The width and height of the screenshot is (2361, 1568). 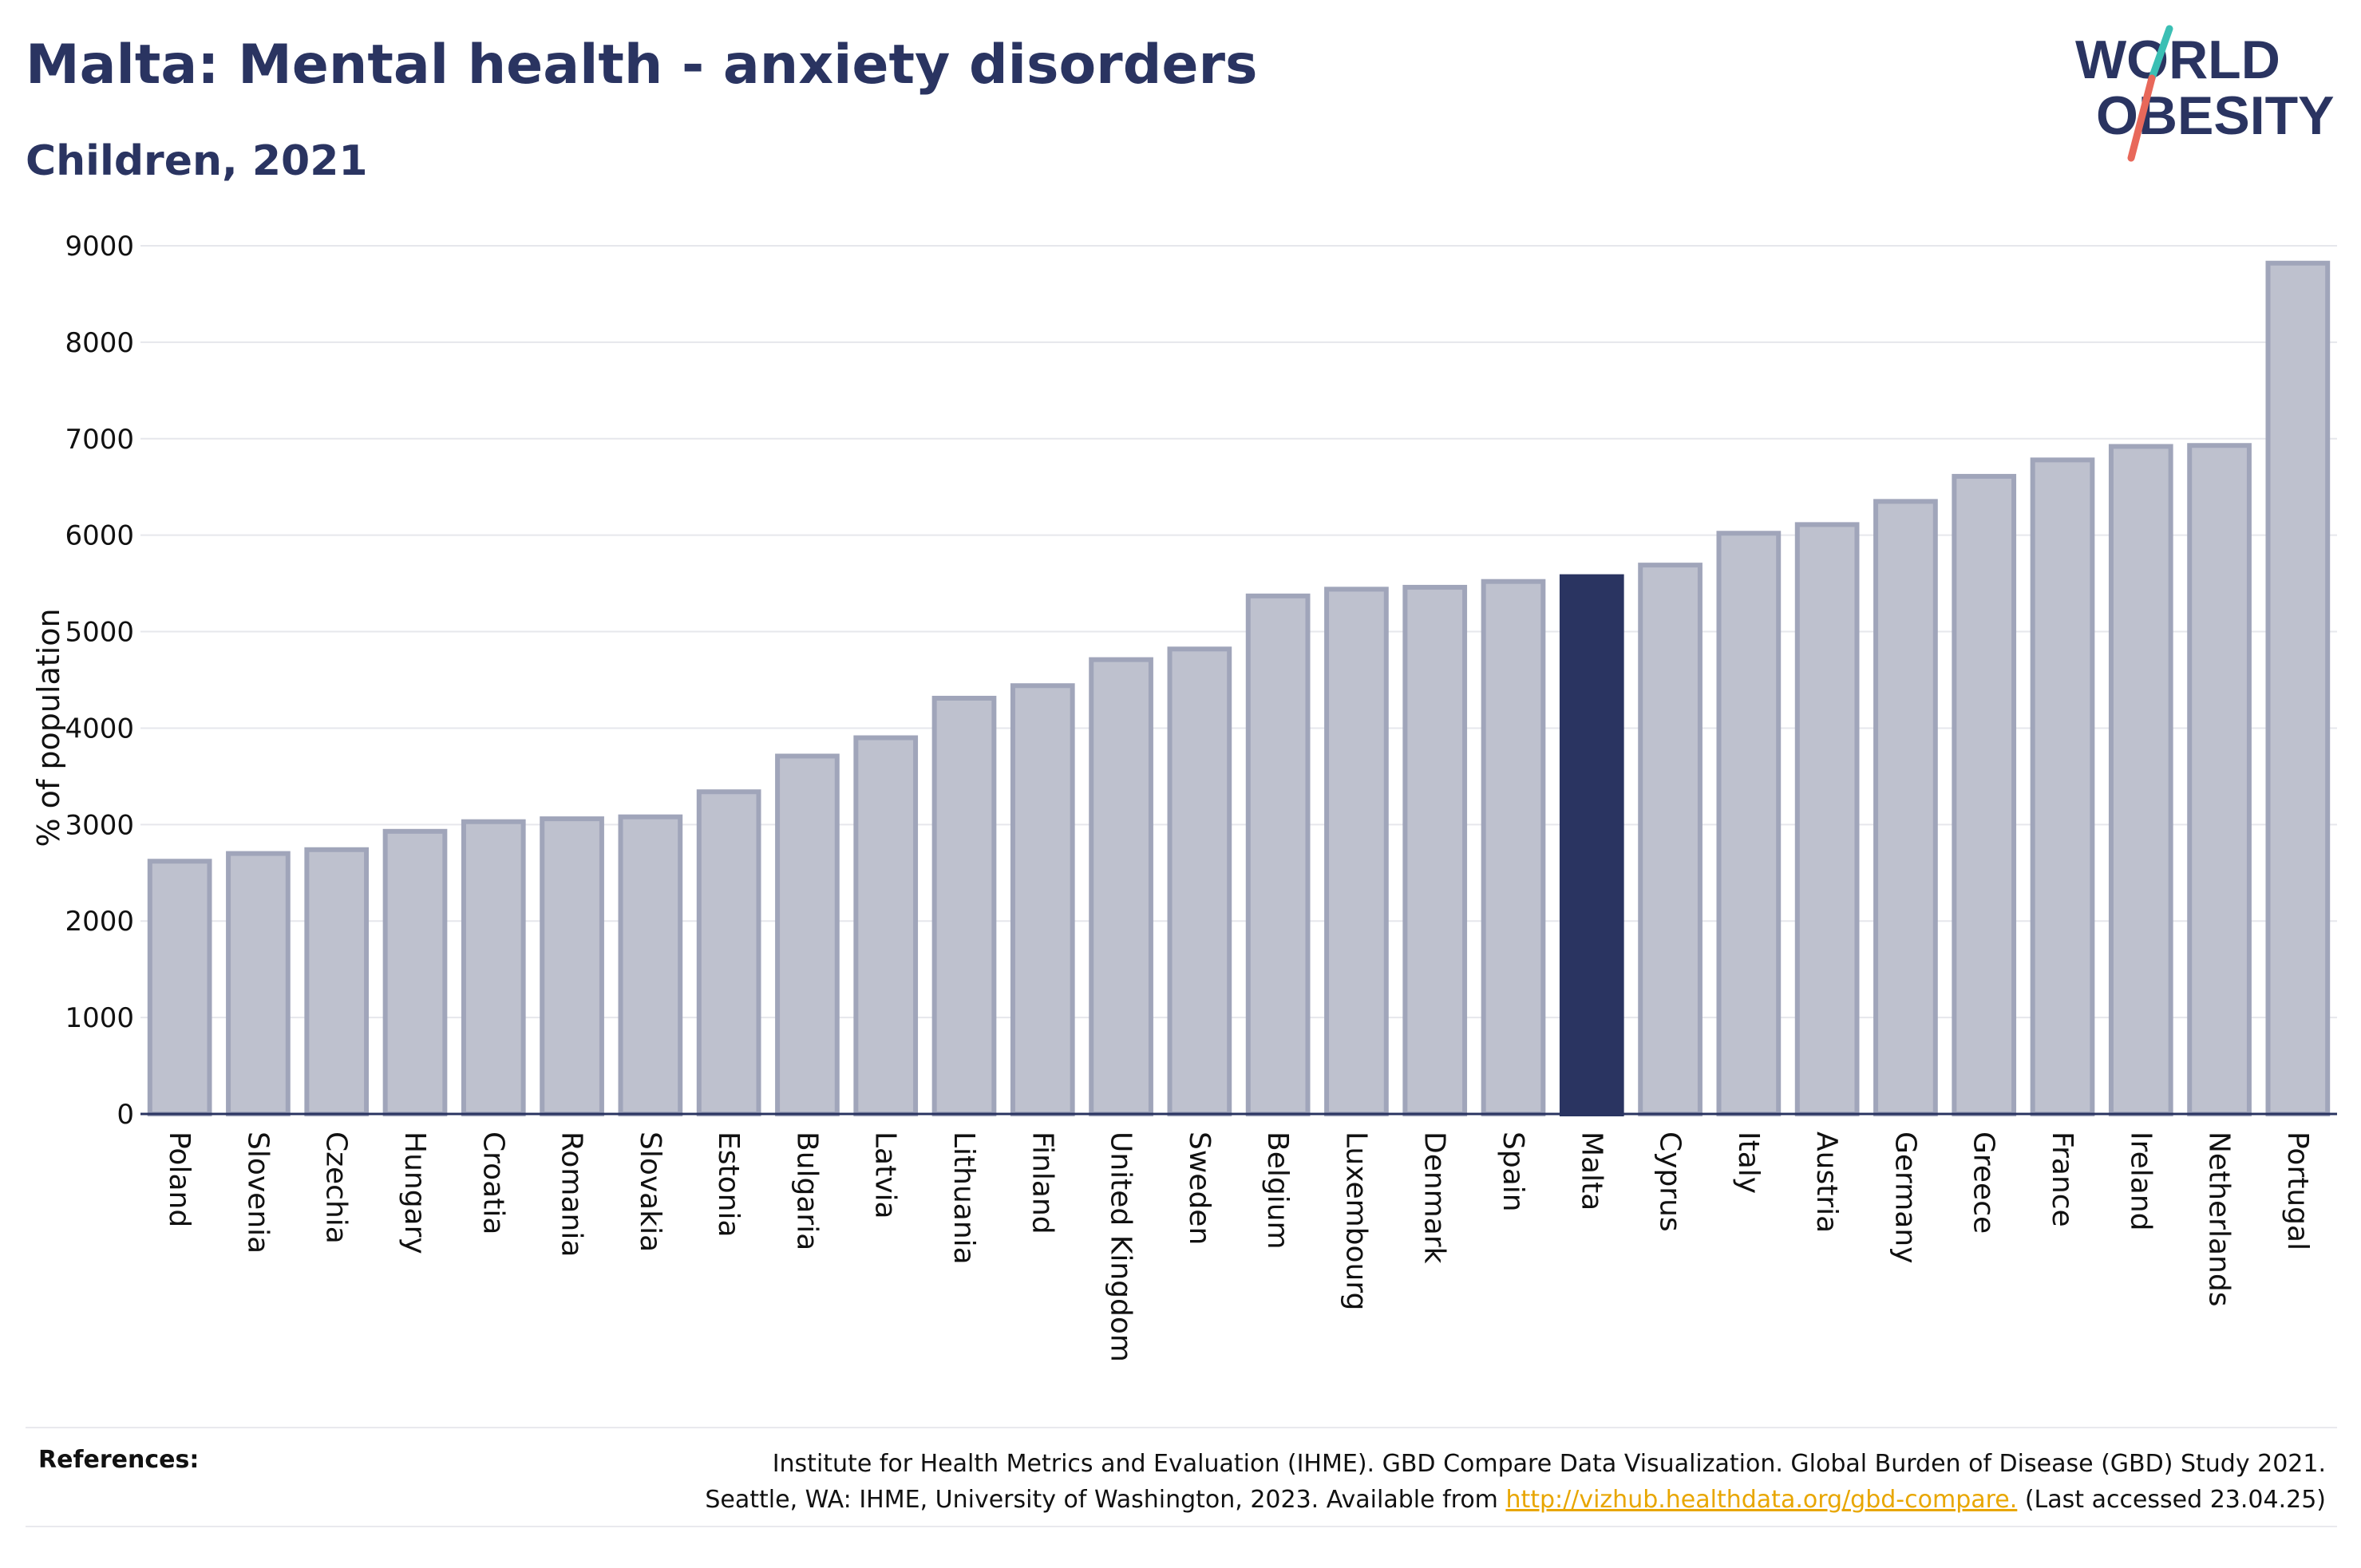 What do you see at coordinates (2140, 1181) in the screenshot?
I see `x-tick-label: Ireland` at bounding box center [2140, 1181].